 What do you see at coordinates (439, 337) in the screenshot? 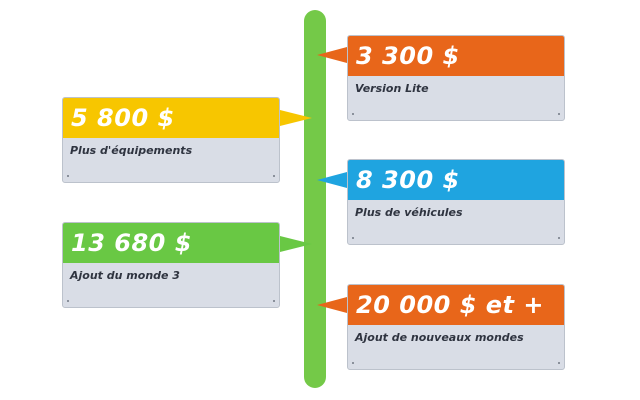
I see `tier-description: Ajout de nouveaux mondes` at bounding box center [439, 337].